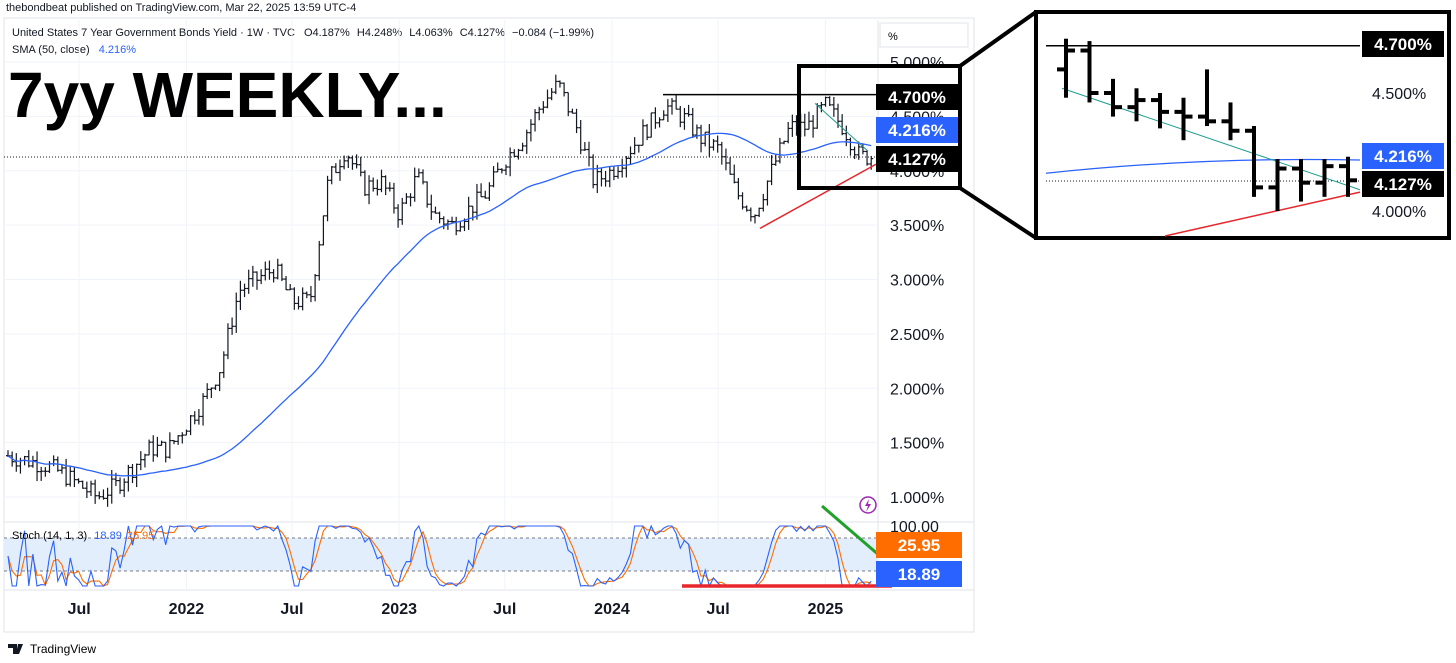  I want to click on inset-last-badge: 4.127%, so click(1403, 184).